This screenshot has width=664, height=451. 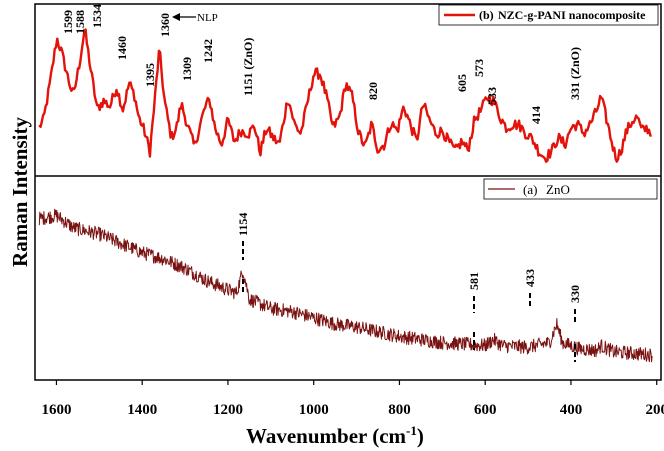 I want to click on y-axis-label: Raman Intensity, so click(x=20, y=192).